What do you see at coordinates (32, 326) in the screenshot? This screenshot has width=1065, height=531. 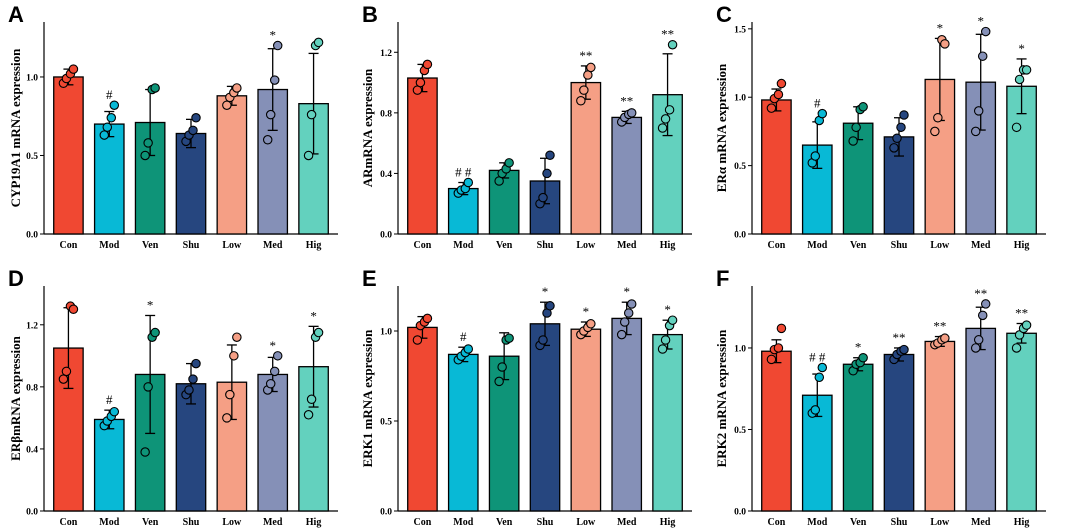 I see `y-tick-label: 1.2` at bounding box center [32, 326].